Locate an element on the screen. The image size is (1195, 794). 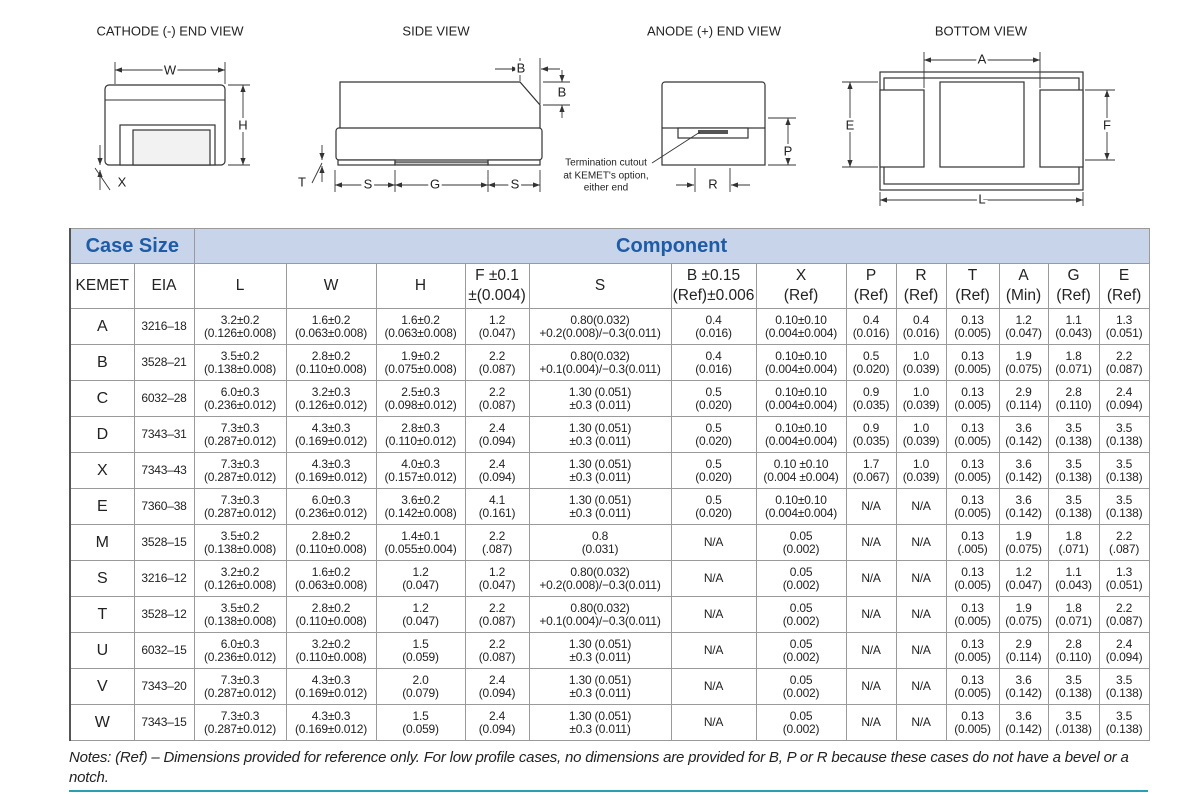
table-cell: C is located at coordinates (102, 398).